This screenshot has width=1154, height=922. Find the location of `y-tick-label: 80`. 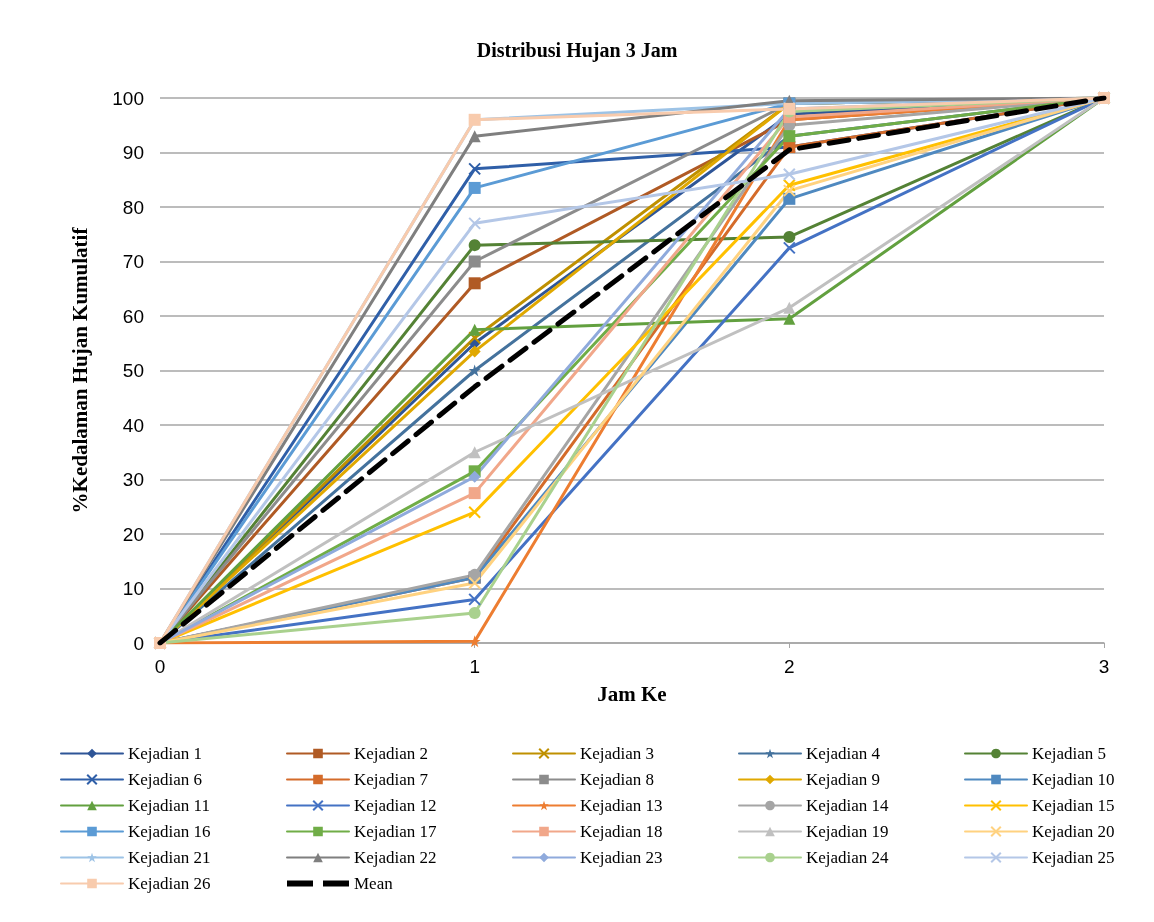

y-tick-label: 80 is located at coordinates (133, 207).